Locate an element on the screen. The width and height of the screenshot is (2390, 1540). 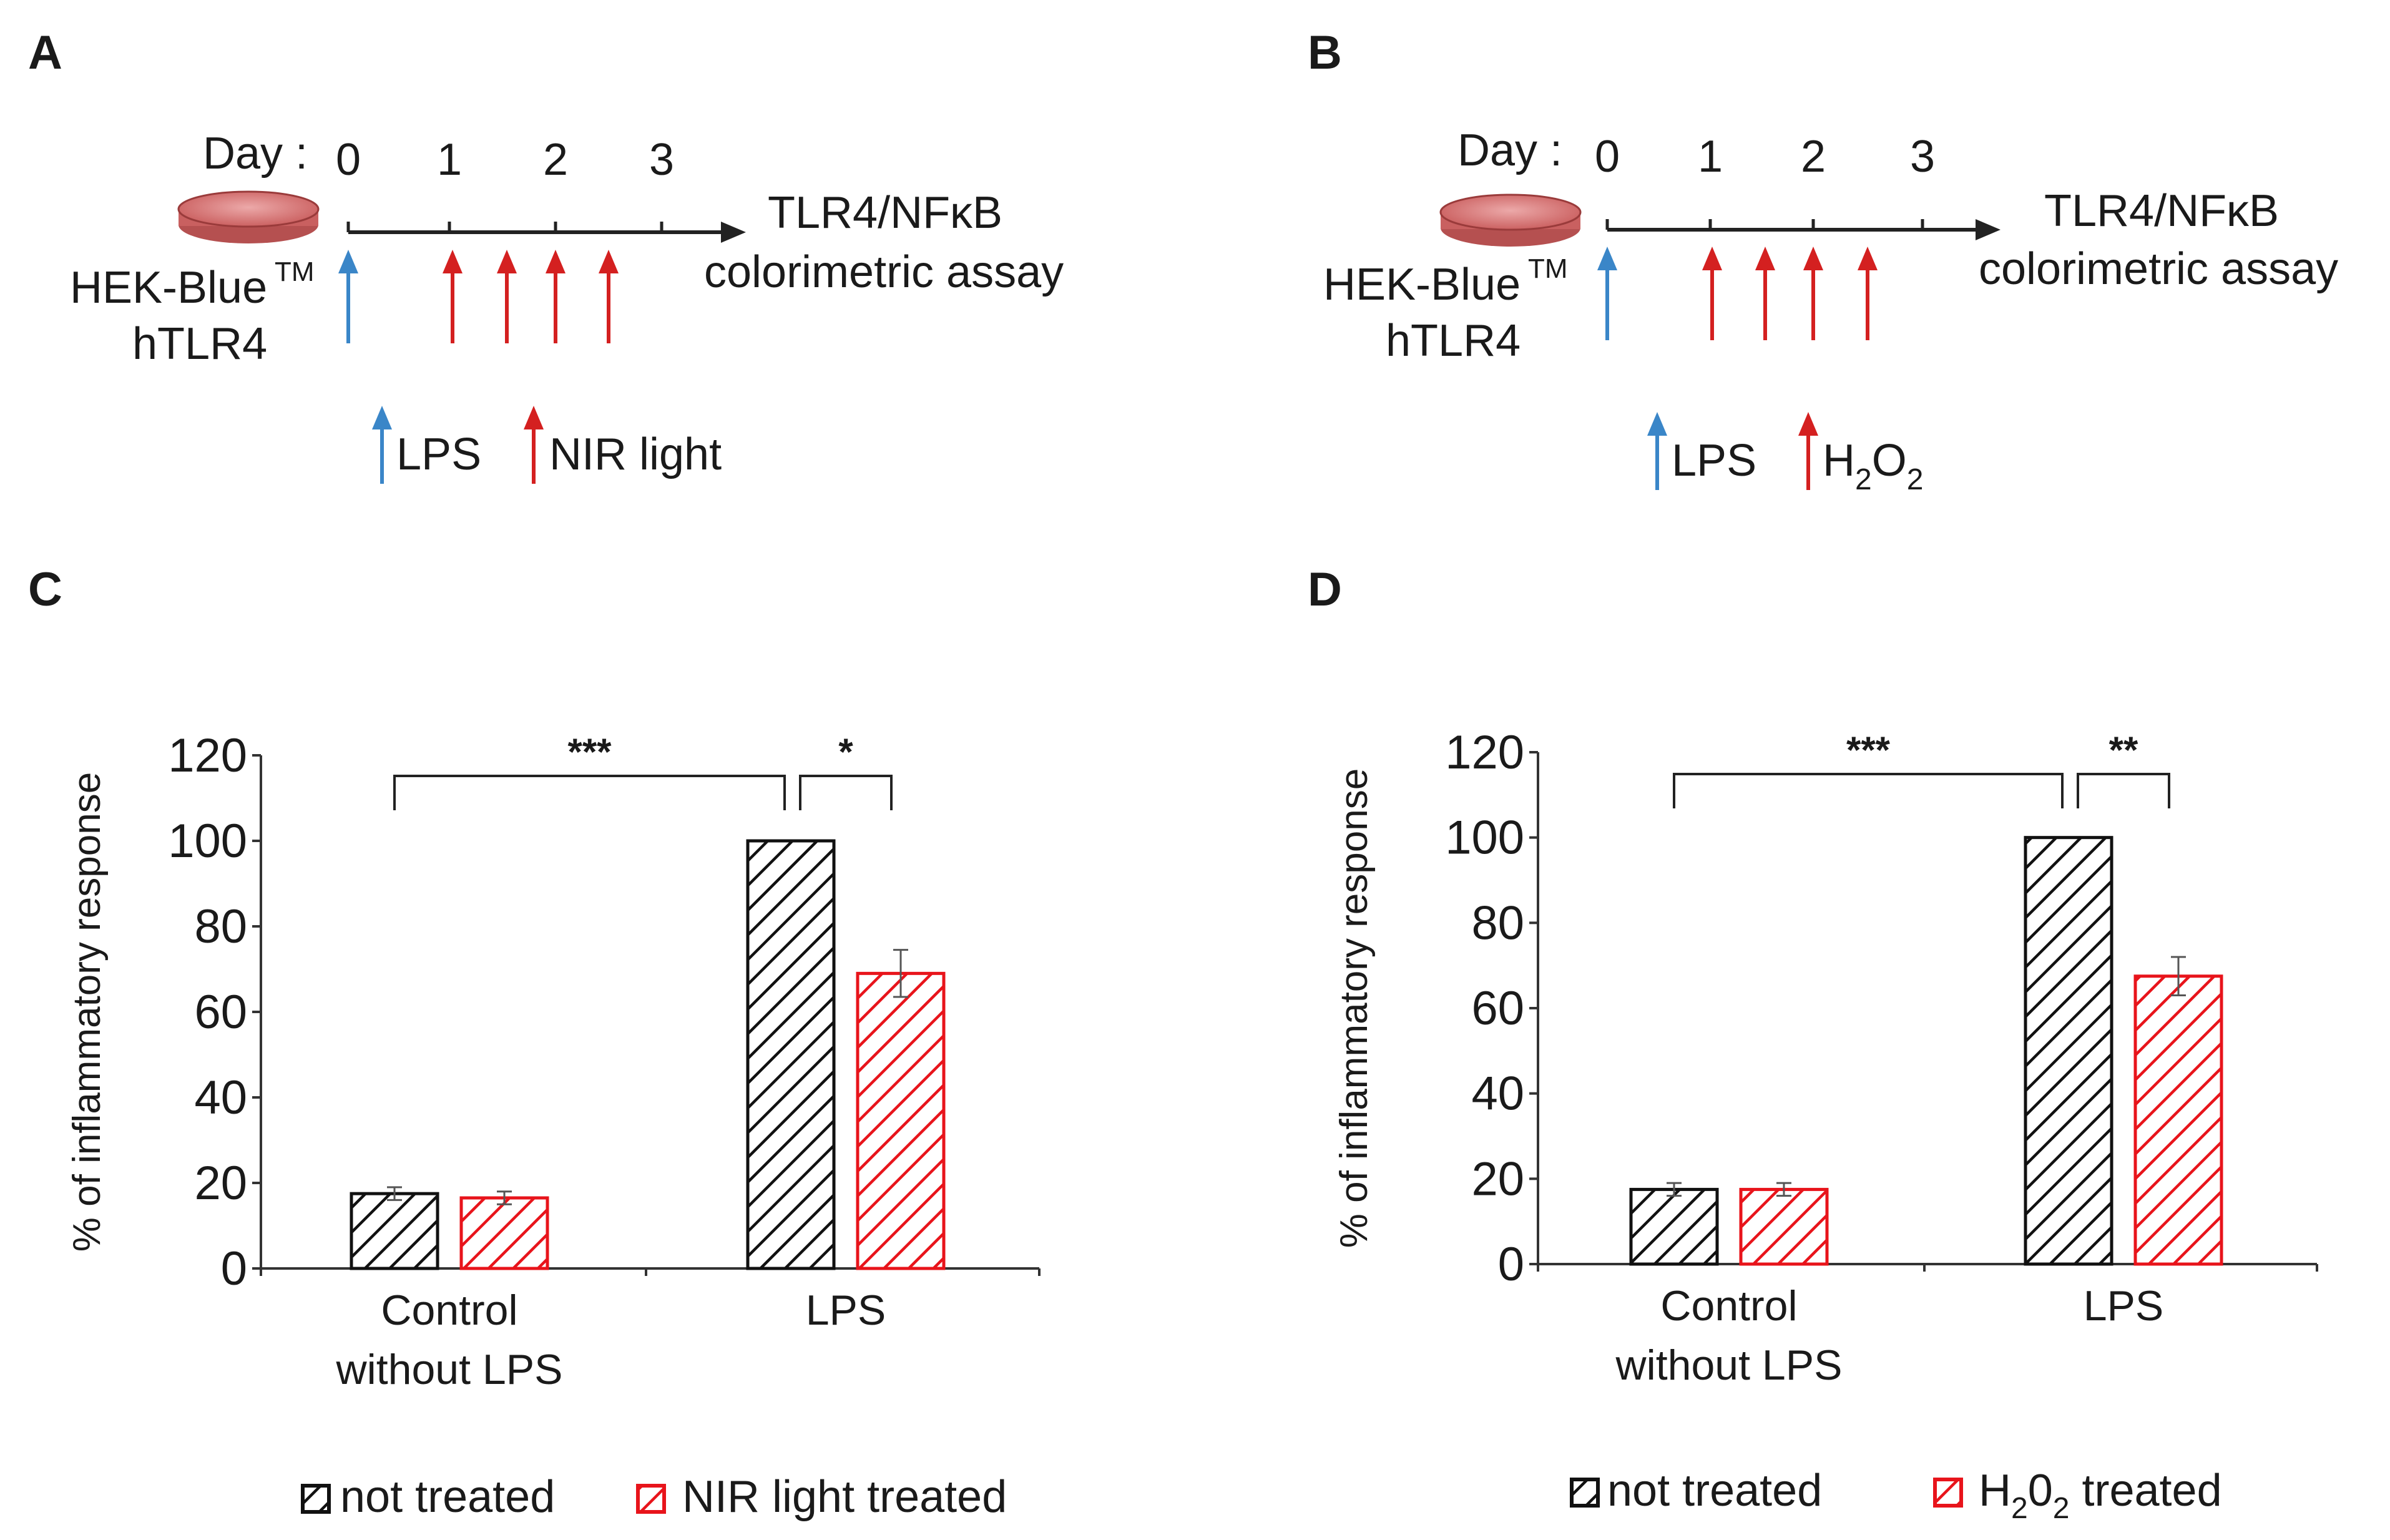
panel-letter-a: A is located at coordinates (45, 53).